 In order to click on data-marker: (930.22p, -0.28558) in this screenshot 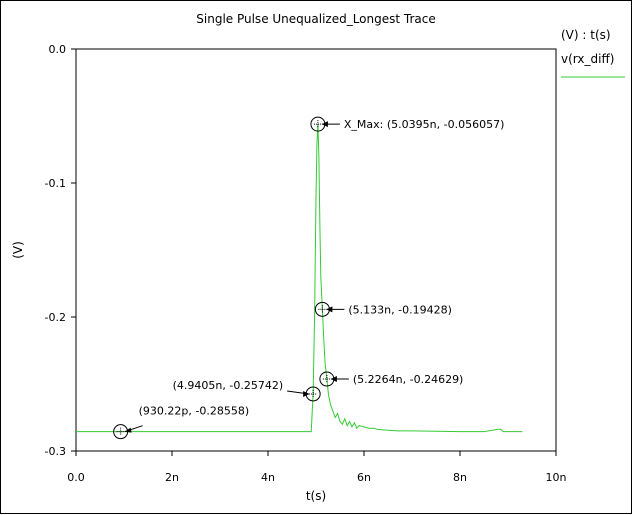, I will do `click(181, 422)`.